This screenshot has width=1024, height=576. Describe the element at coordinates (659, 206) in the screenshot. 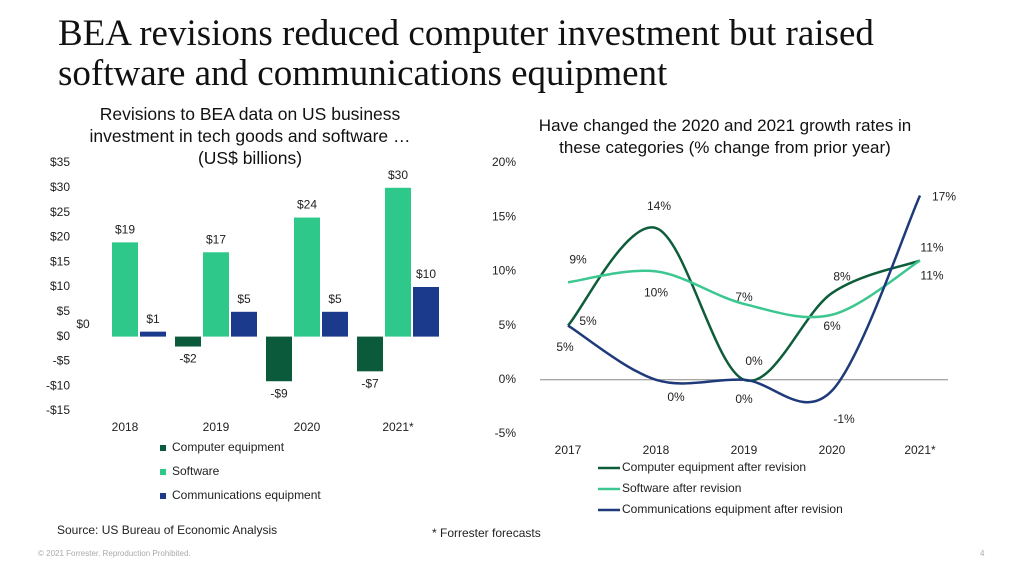

I see `data-label: 14%` at that location.